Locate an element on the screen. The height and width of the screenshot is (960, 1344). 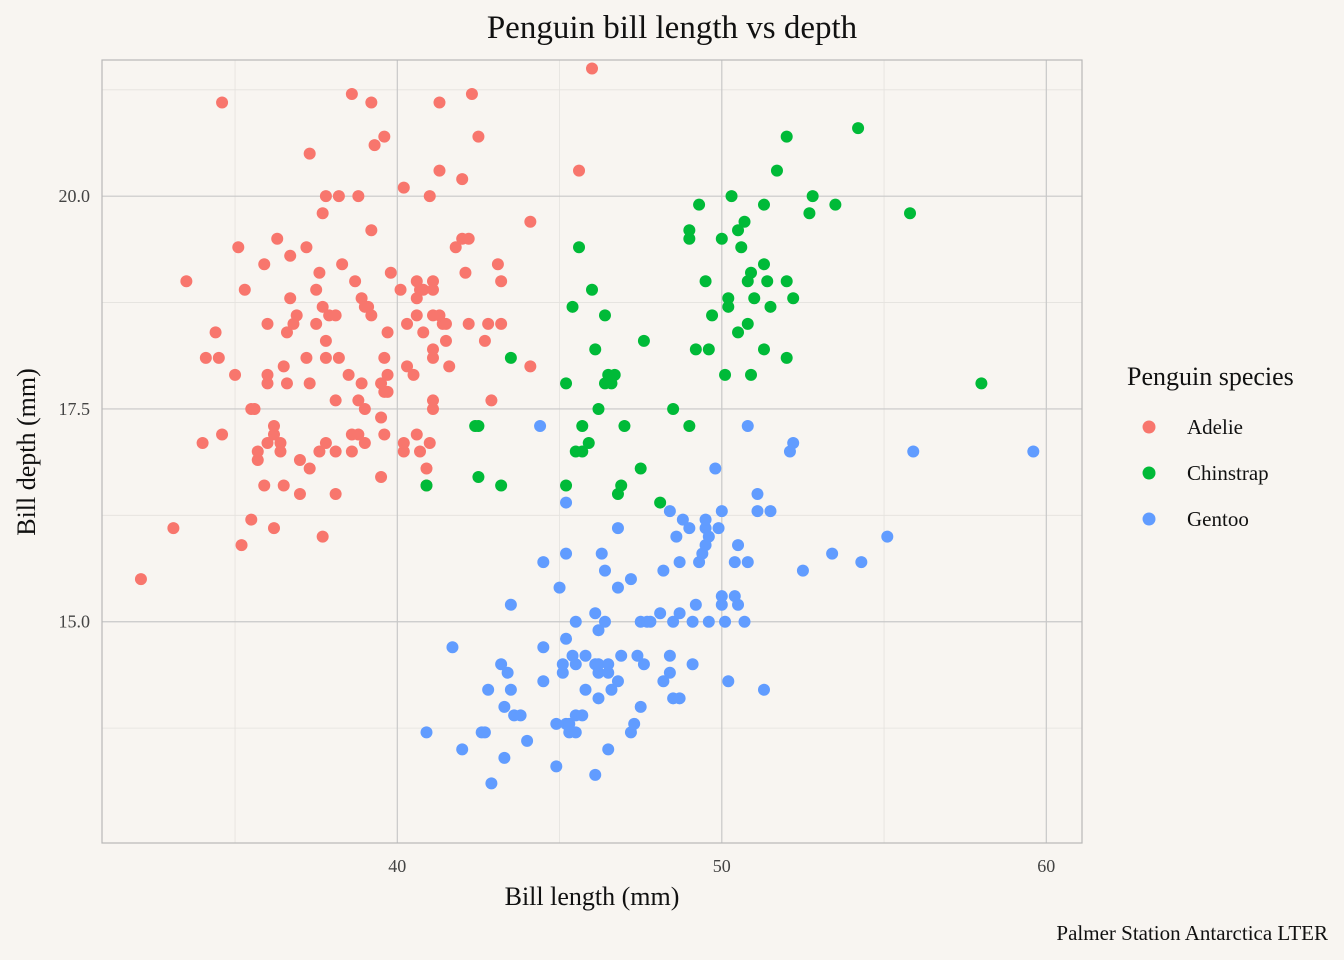
legend: Penguin species Adelie Chinstrap Gentoo is located at coordinates (1210, 446).